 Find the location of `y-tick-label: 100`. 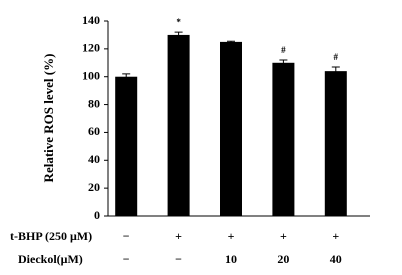

y-tick-label: 100 is located at coordinates (91, 75).